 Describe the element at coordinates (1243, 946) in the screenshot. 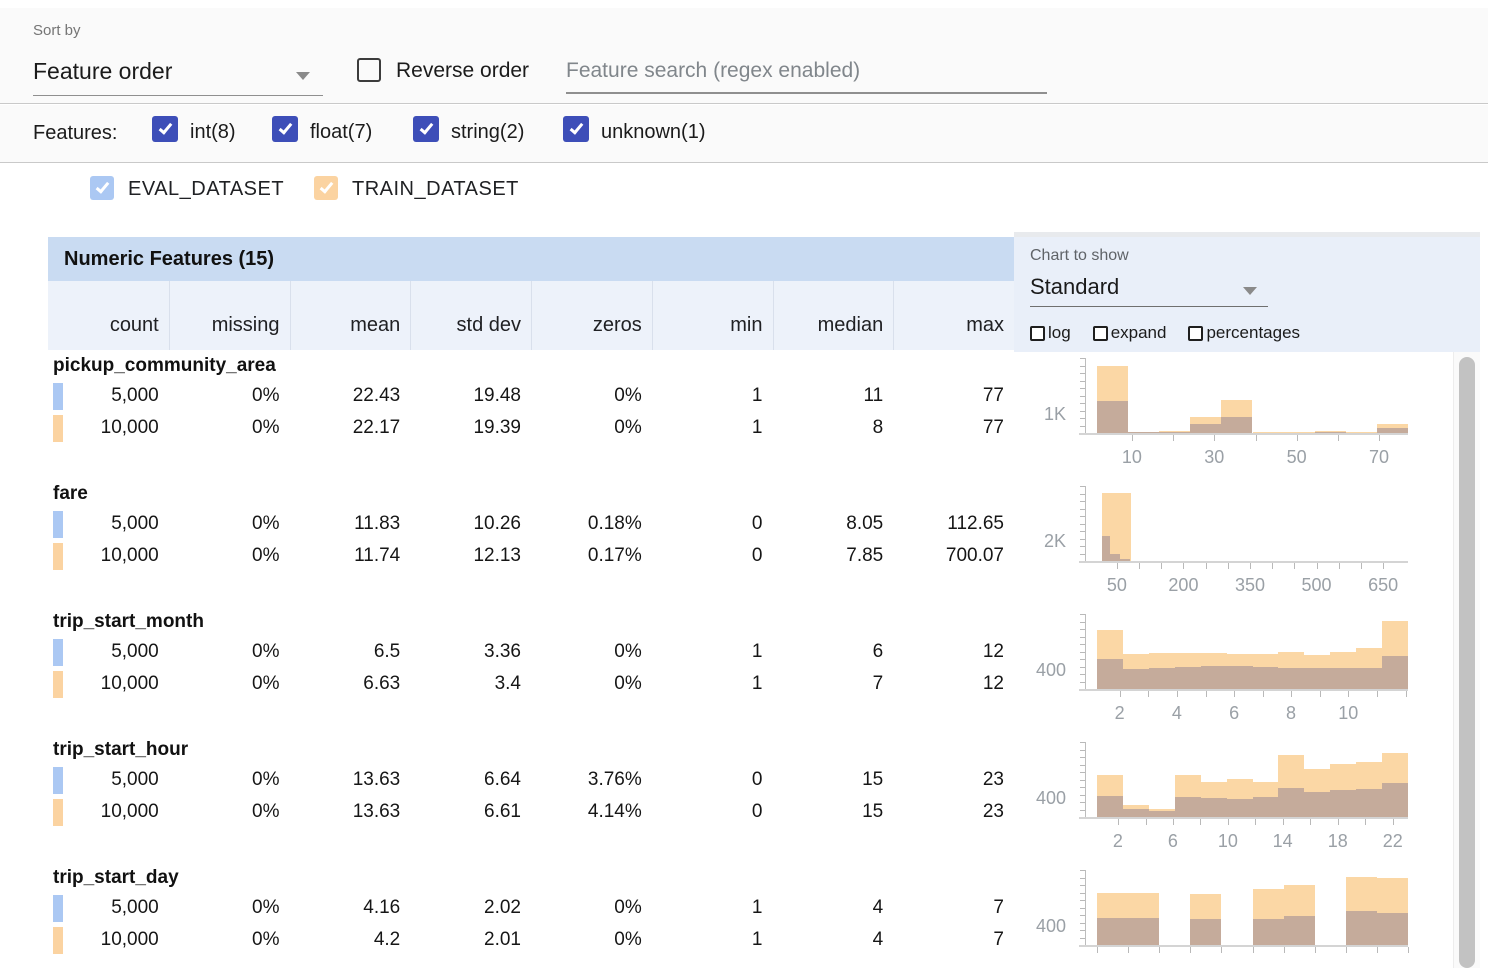

I see `x-axis` at that location.